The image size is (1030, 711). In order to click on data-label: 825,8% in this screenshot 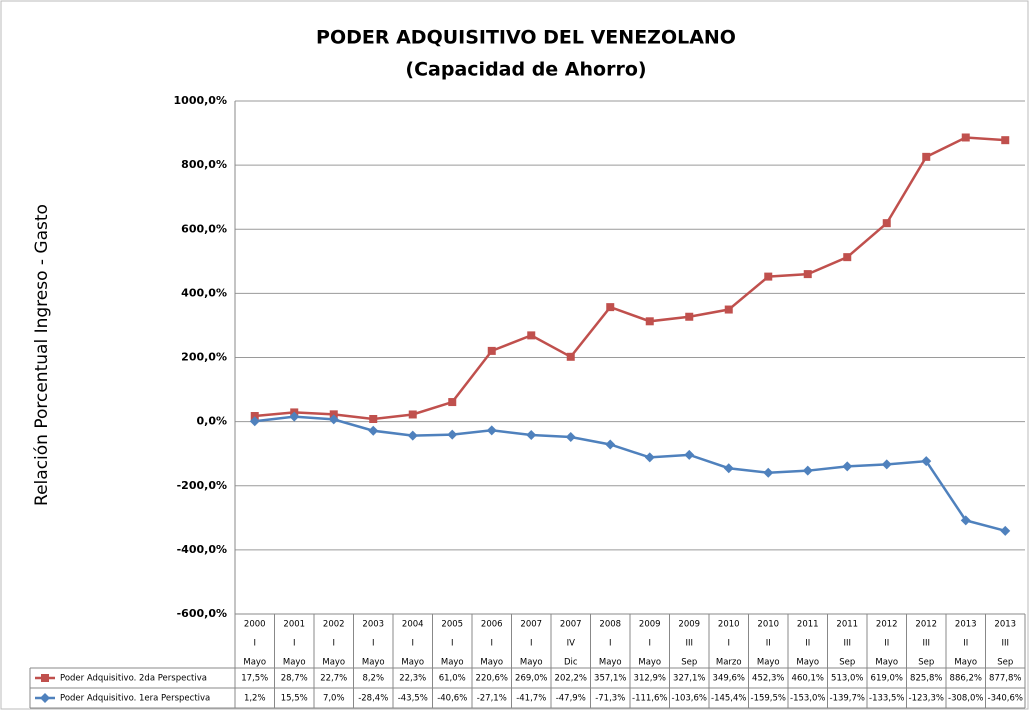, I will do `click(926, 679)`.